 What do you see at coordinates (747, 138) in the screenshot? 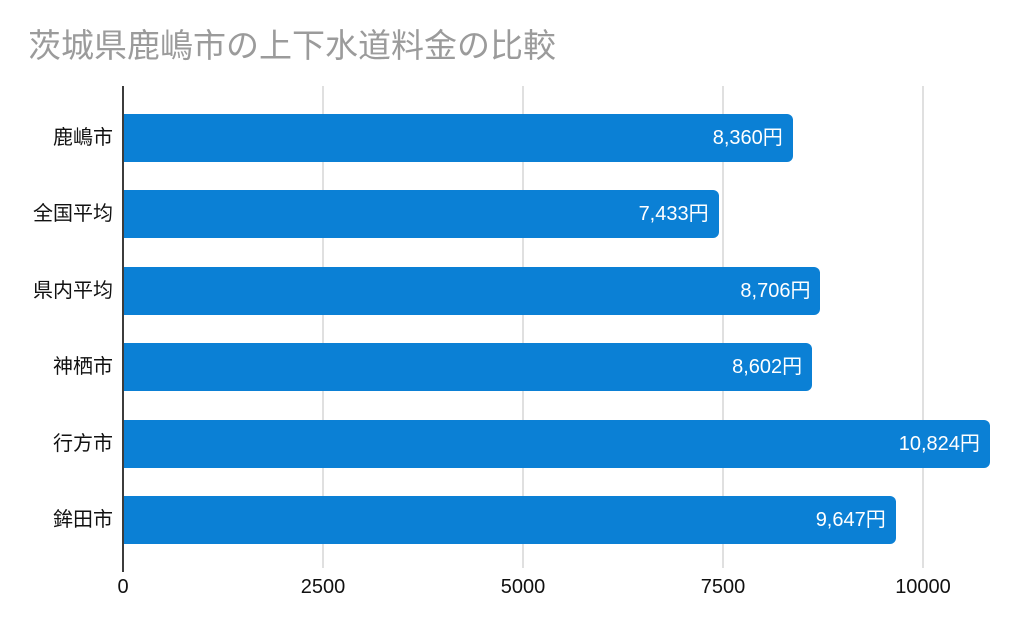
I see `value-label-鹿嶋市: 8,360円` at bounding box center [747, 138].